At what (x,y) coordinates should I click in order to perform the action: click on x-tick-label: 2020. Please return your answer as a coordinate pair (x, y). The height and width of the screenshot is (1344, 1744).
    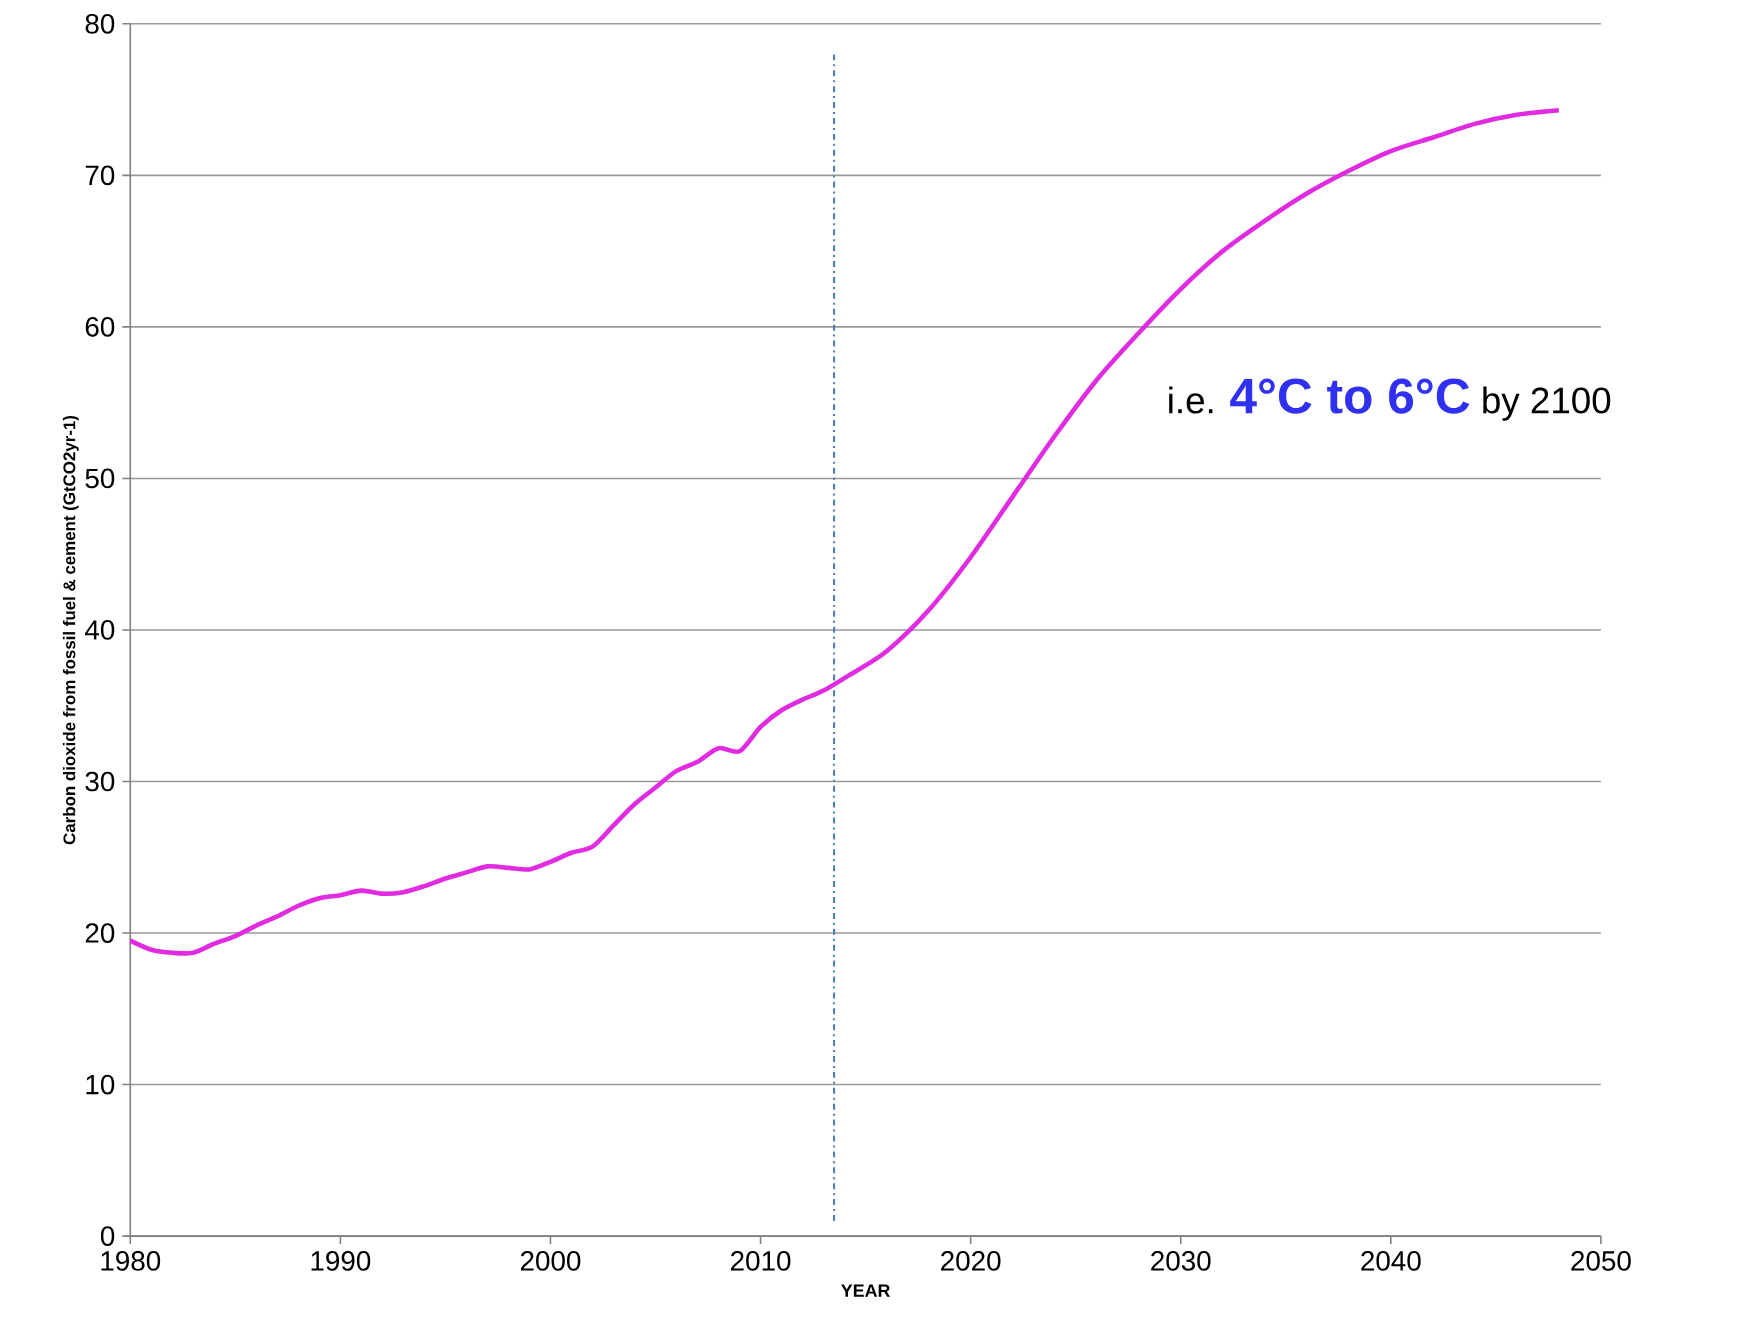
    Looking at the image, I should click on (971, 1260).